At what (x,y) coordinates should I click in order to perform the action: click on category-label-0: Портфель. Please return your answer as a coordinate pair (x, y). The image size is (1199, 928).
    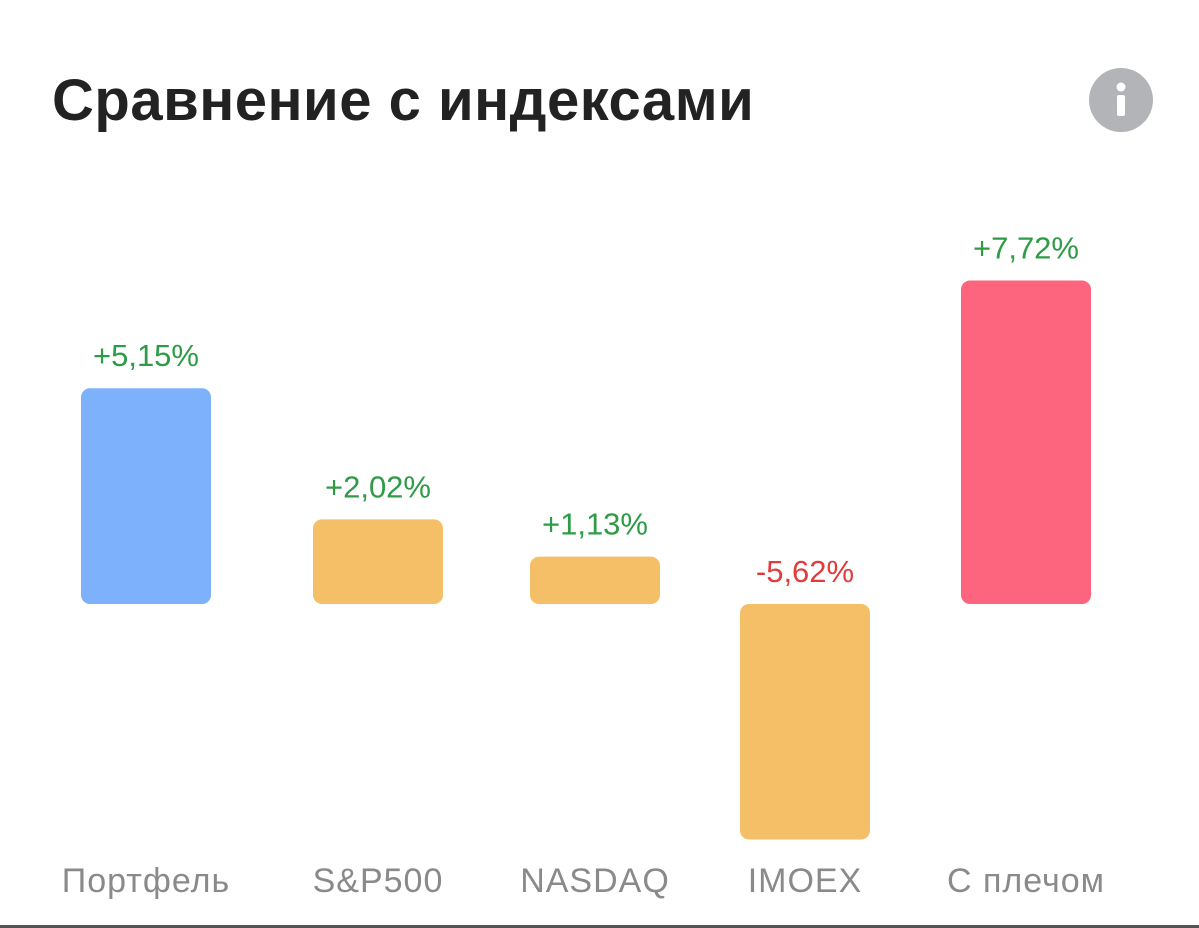
    Looking at the image, I should click on (146, 881).